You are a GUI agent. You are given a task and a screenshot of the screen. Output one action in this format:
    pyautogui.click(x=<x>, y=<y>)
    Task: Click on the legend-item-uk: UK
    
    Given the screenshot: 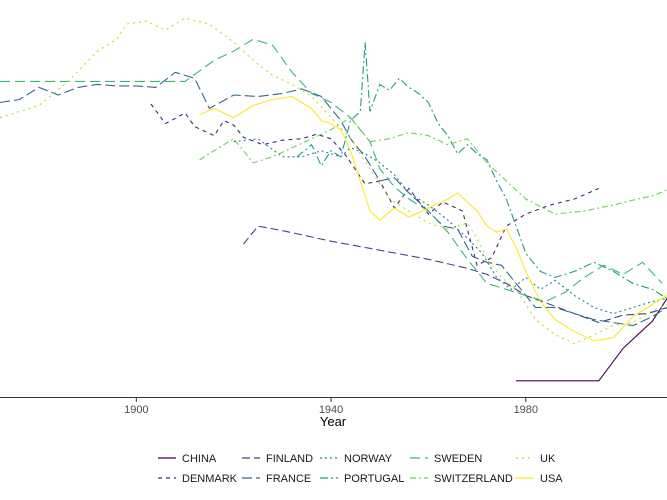 What is the action you would take?
    pyautogui.click(x=536, y=459)
    